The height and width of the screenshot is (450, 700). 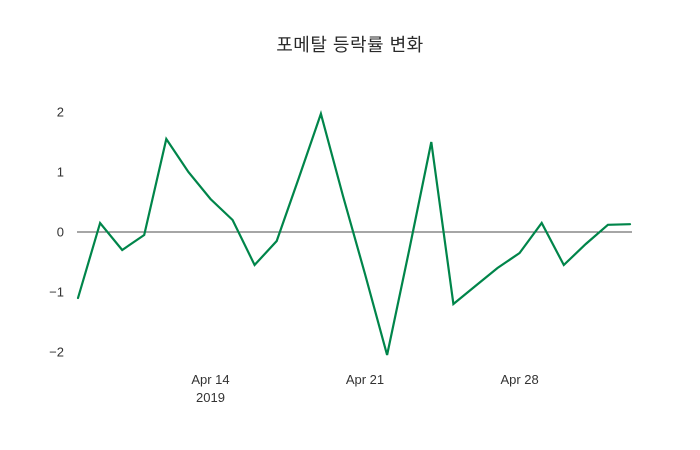 What do you see at coordinates (60, 232) in the screenshot?
I see `y-tick-label: 0` at bounding box center [60, 232].